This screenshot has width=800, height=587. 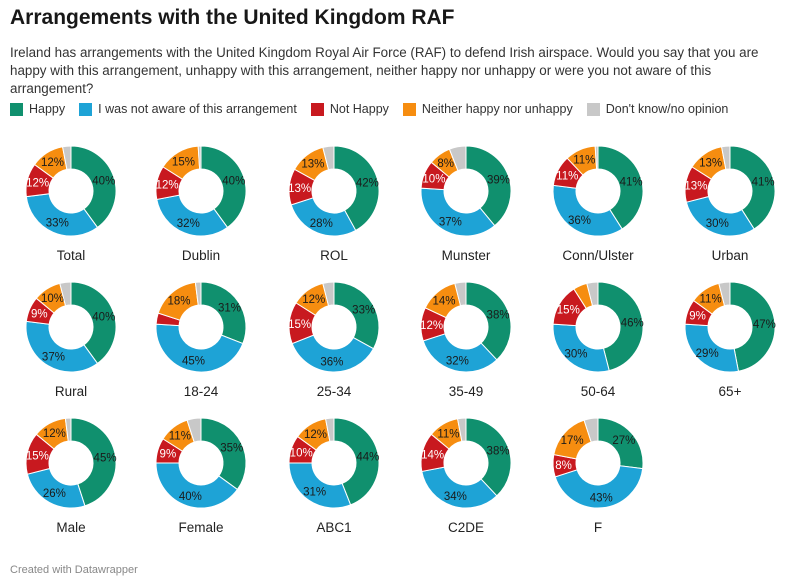 What do you see at coordinates (71, 255) in the screenshot?
I see `donut-label: Total` at bounding box center [71, 255].